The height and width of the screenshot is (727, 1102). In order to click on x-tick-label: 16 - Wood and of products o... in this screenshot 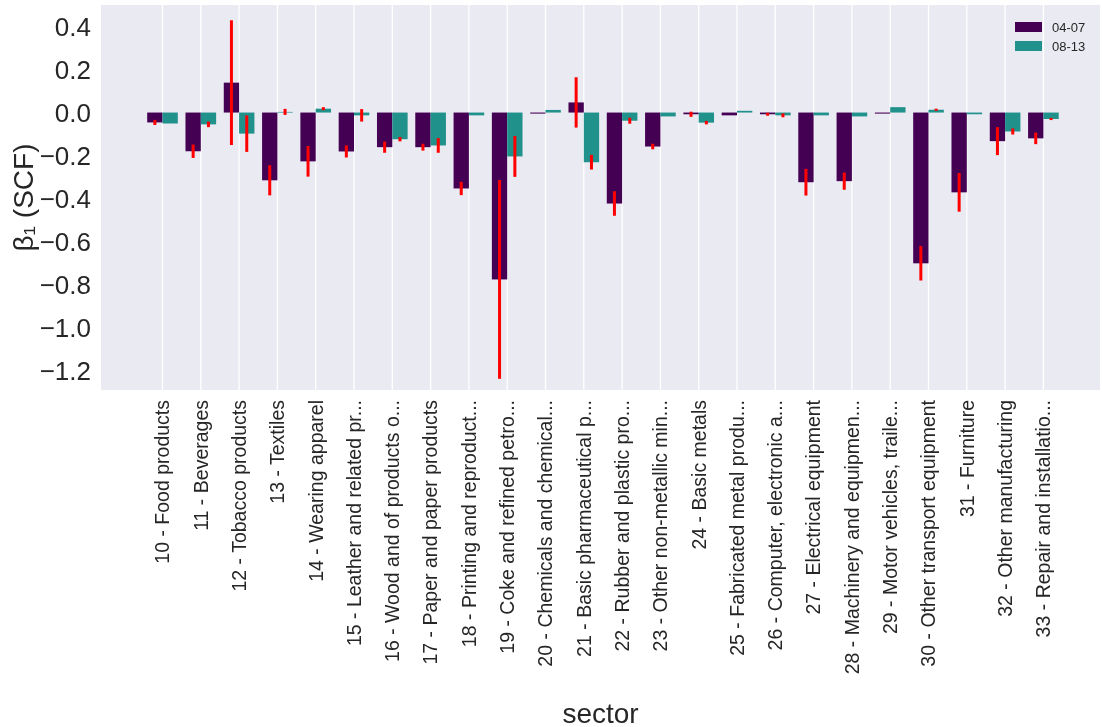, I will do `click(392, 531)`.